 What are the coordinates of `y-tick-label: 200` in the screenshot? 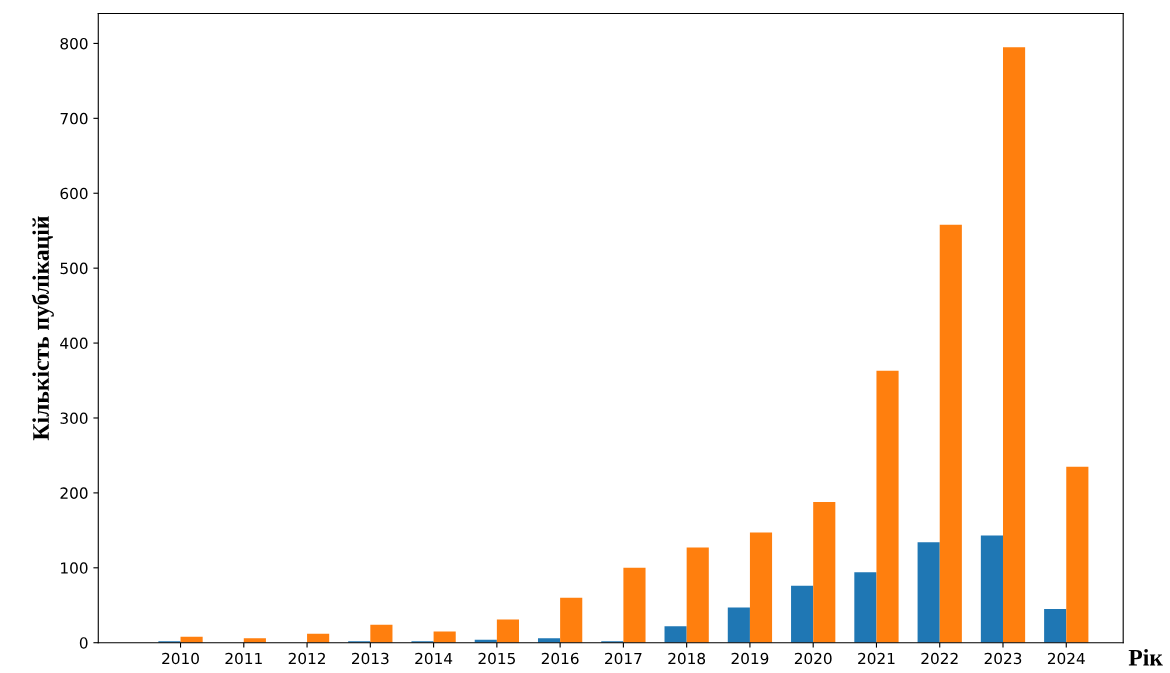 It's located at (74, 493).